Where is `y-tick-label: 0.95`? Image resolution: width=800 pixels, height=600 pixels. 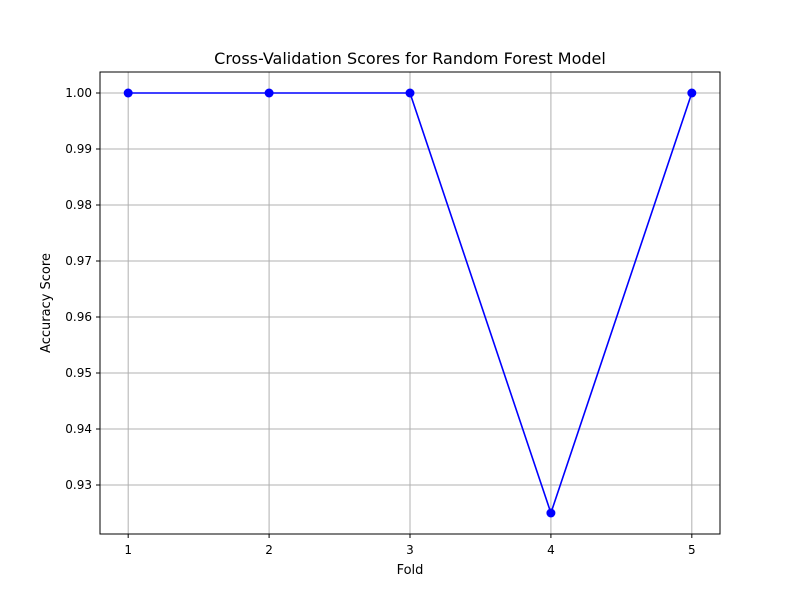 y-tick-label: 0.95 is located at coordinates (78, 373).